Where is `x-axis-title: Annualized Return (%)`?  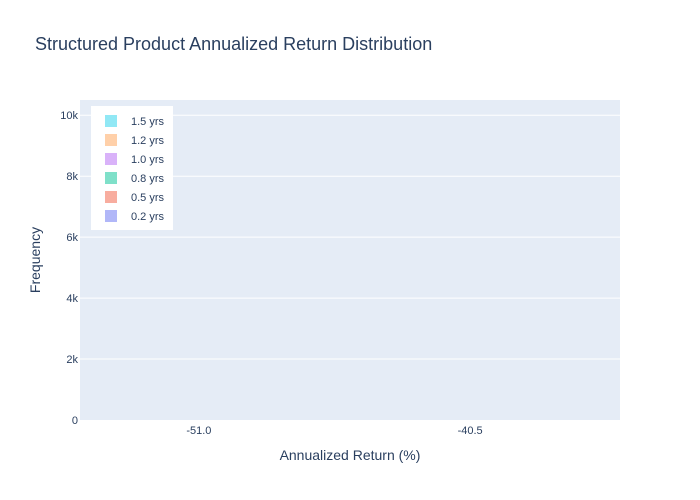
x-axis-title: Annualized Return (%) is located at coordinates (350, 455).